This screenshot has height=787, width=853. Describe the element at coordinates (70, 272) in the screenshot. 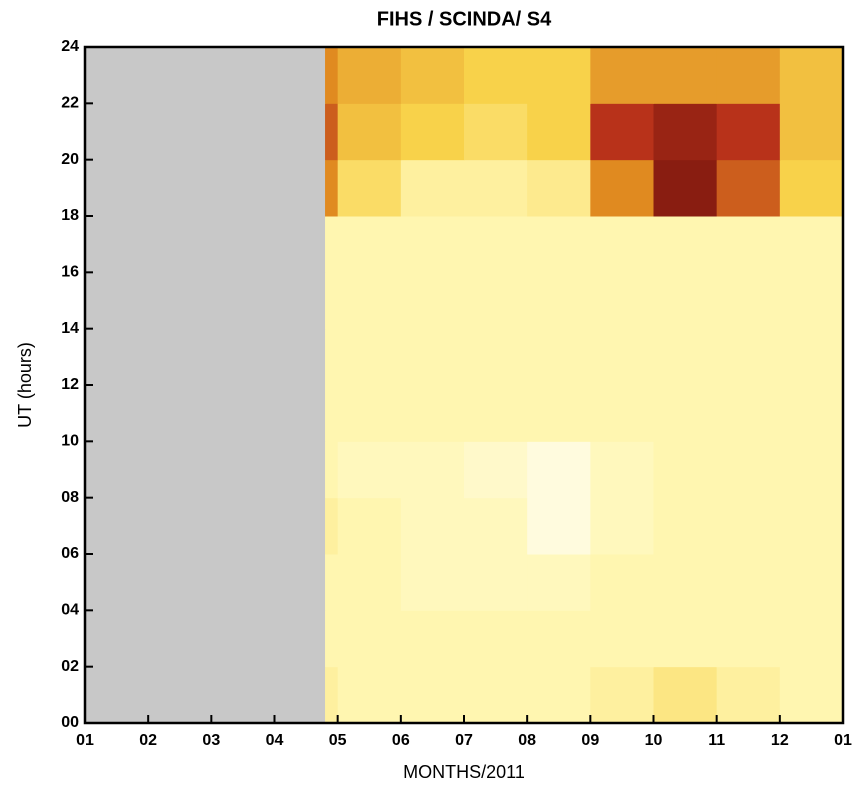

I see `y-tick-label: 16` at that location.